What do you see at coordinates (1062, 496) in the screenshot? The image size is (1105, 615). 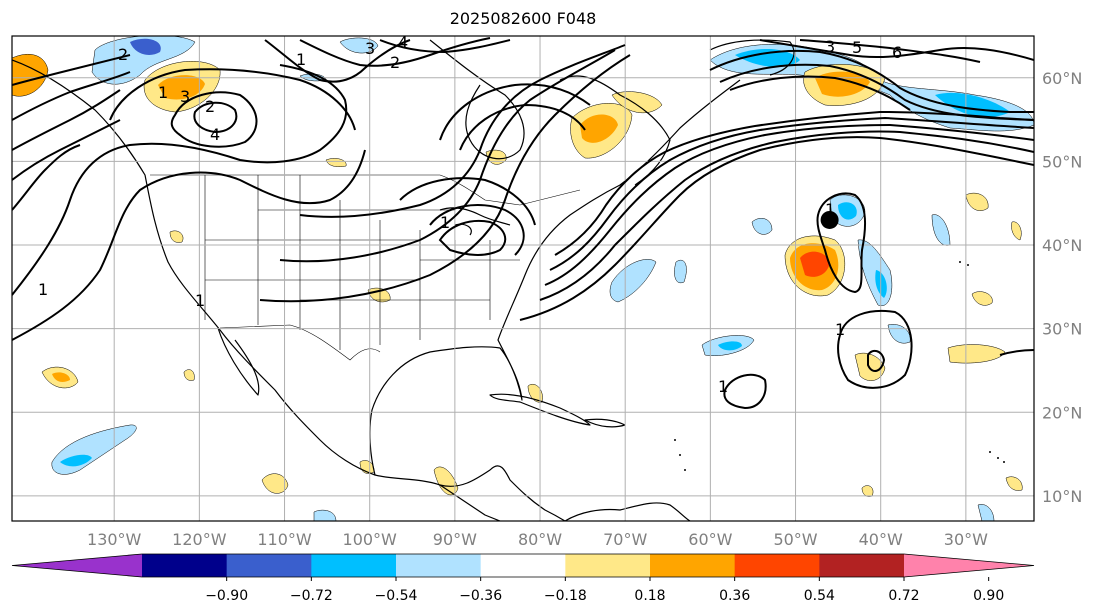 I see `latitude-label: 10°N` at bounding box center [1062, 496].